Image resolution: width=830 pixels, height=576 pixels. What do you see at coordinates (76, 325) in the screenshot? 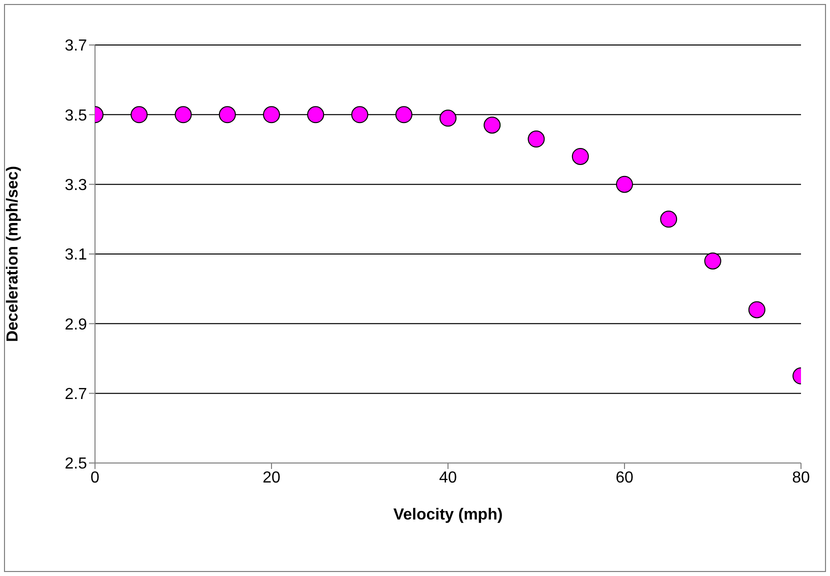
I see `y-tick-label: 2.9` at bounding box center [76, 325].